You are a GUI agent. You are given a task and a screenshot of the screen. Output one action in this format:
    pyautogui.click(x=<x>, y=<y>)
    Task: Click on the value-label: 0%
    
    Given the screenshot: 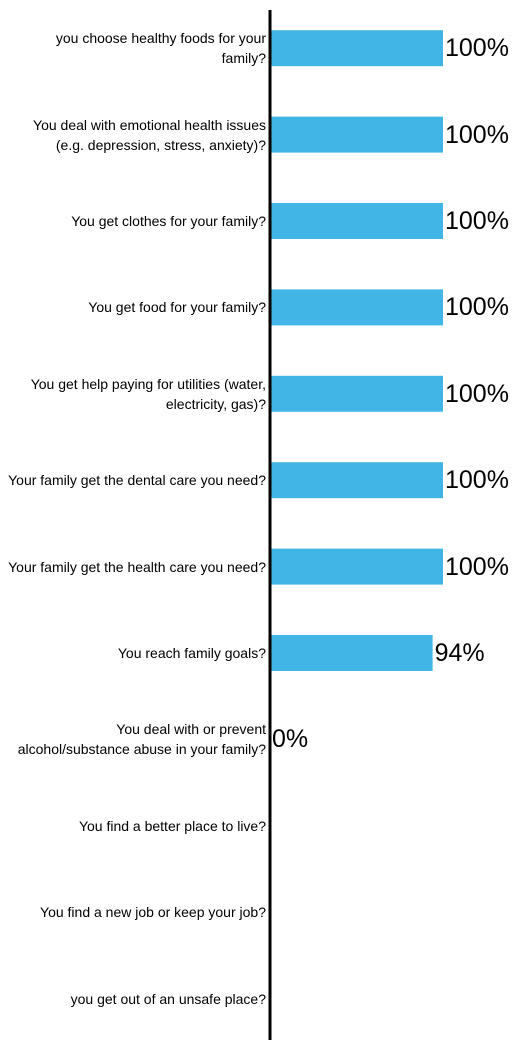 What is the action you would take?
    pyautogui.click(x=290, y=739)
    